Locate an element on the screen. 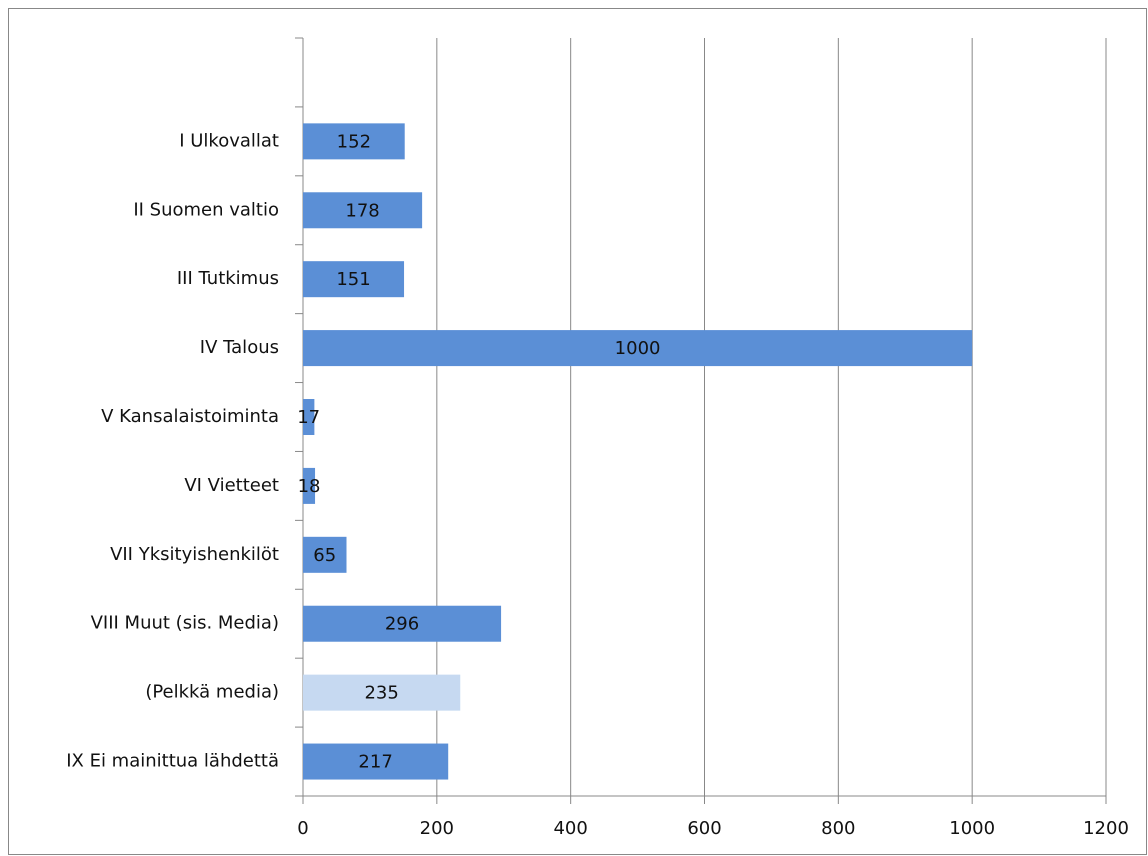 The height and width of the screenshot is (856, 1148). y-tick-label: VIII Muut (sis. Media) is located at coordinates (185, 623).